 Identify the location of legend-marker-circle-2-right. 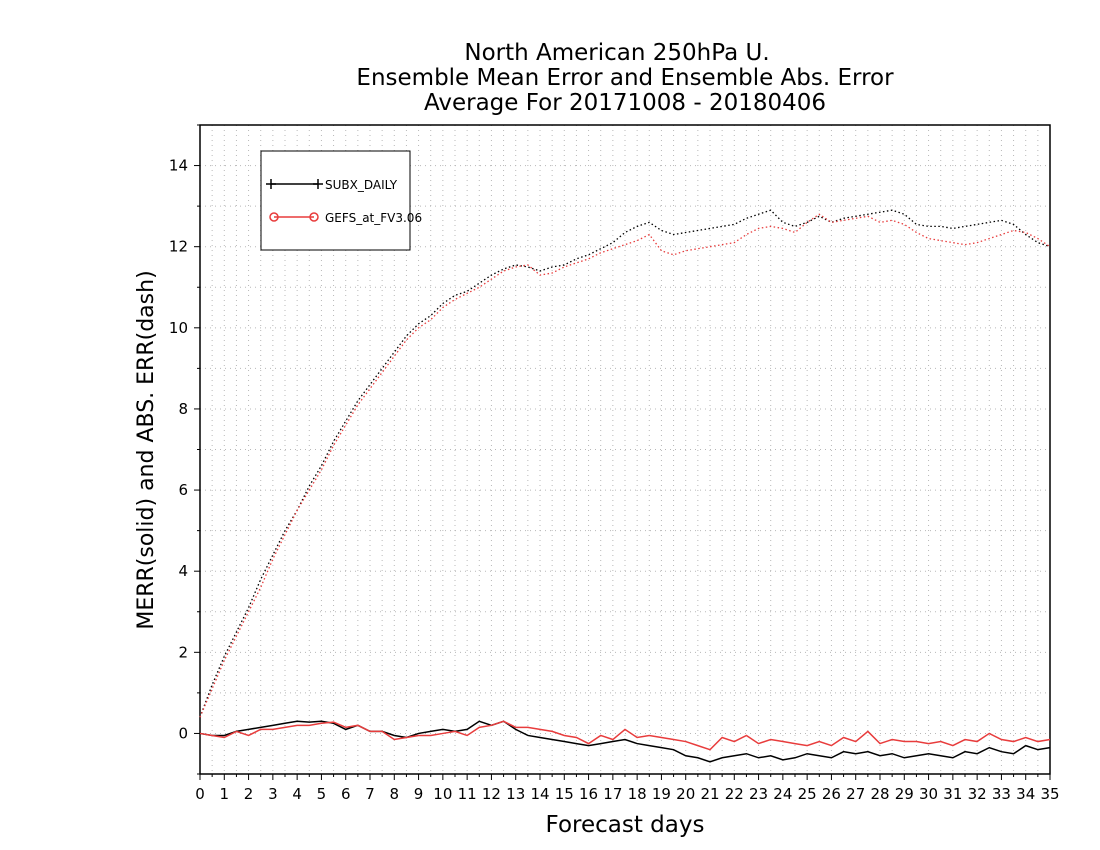
(314, 217).